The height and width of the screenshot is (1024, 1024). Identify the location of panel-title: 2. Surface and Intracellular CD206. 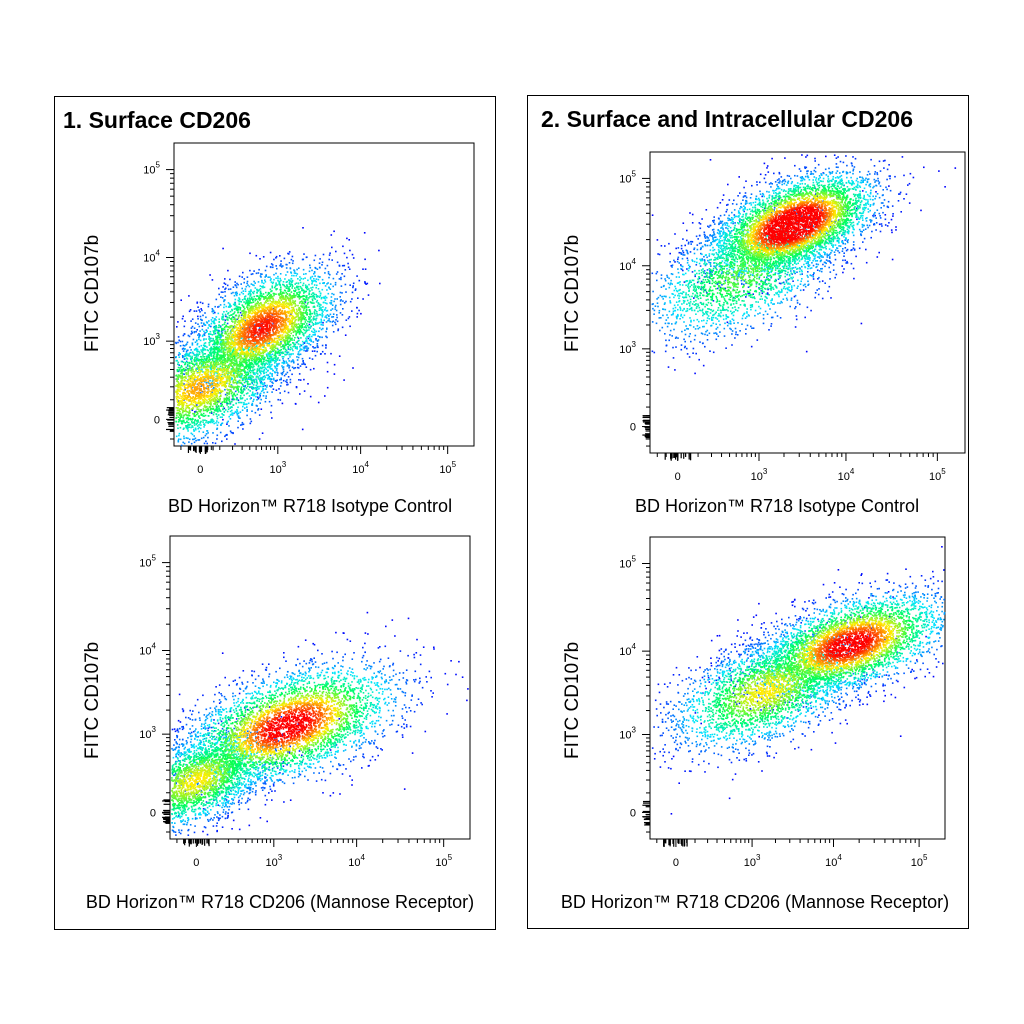
(727, 119).